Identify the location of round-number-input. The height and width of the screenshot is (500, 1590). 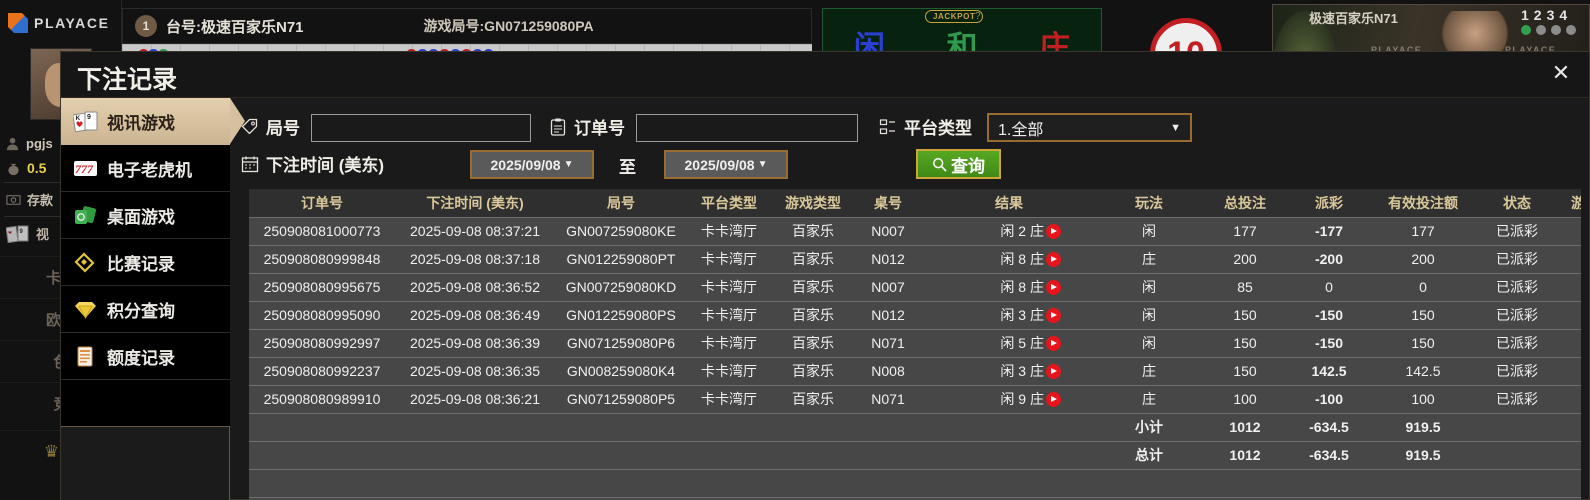
(421, 128).